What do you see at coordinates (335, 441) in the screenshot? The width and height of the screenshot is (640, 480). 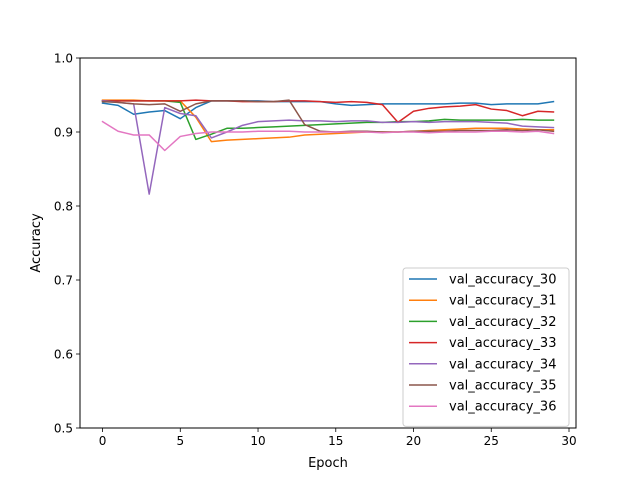 I see `x-tick-label: 15` at bounding box center [335, 441].